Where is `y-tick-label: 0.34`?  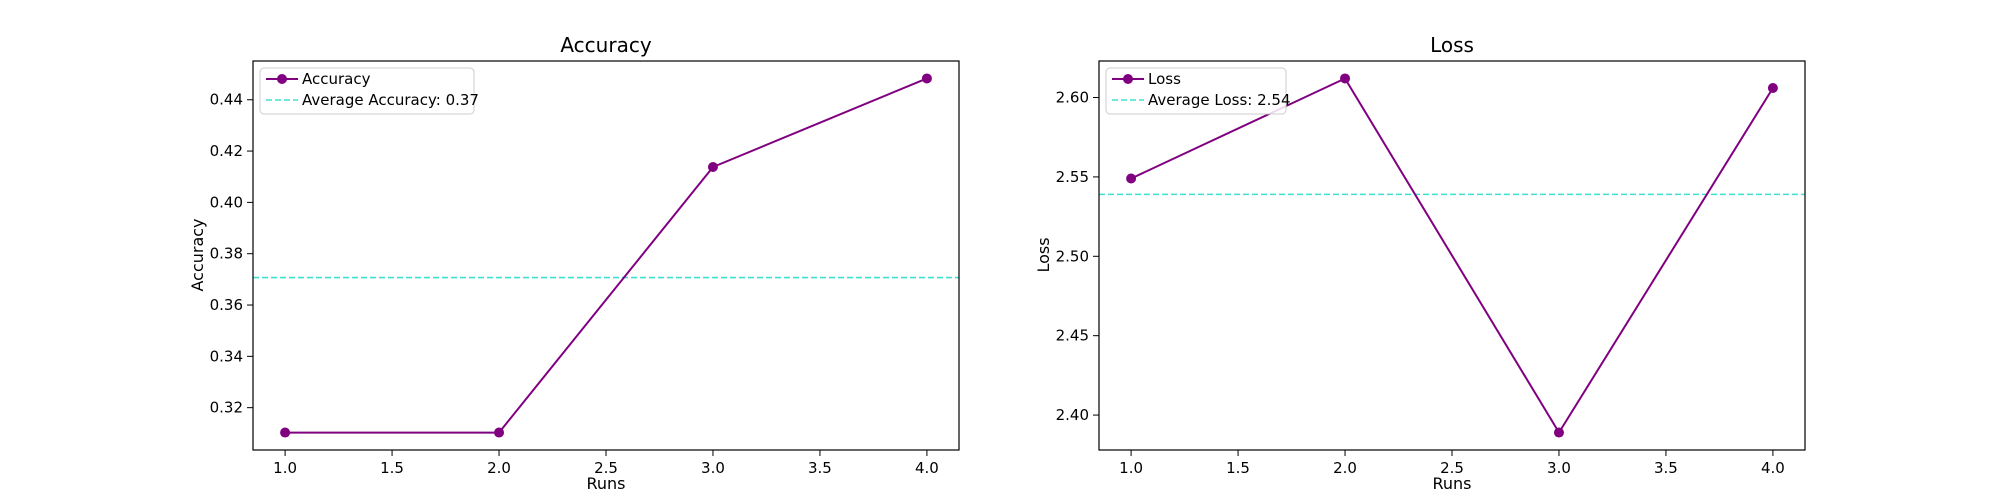
y-tick-label: 0.34 is located at coordinates (226, 356).